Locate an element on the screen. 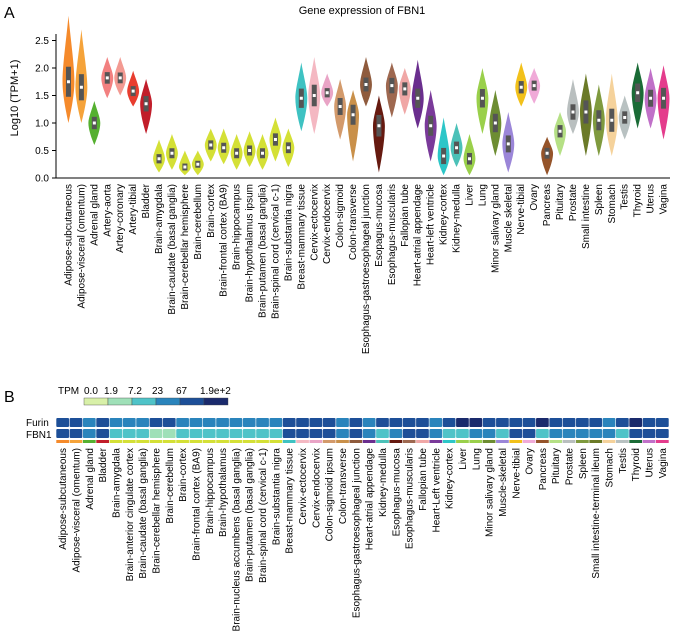 The image size is (677, 639). x-tick-label: Brain-caudate (basal ganglia) is located at coordinates (172, 249).